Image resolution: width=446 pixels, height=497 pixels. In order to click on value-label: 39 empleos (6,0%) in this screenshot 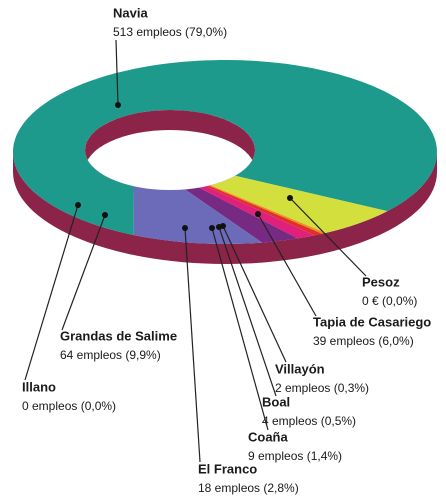, I will do `click(363, 341)`.